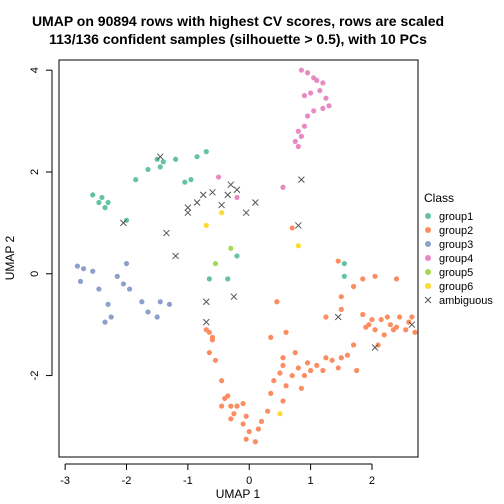 The image size is (504, 504). I want to click on x-axis: -3 -2 -1 0 1 2, so click(217, 475).